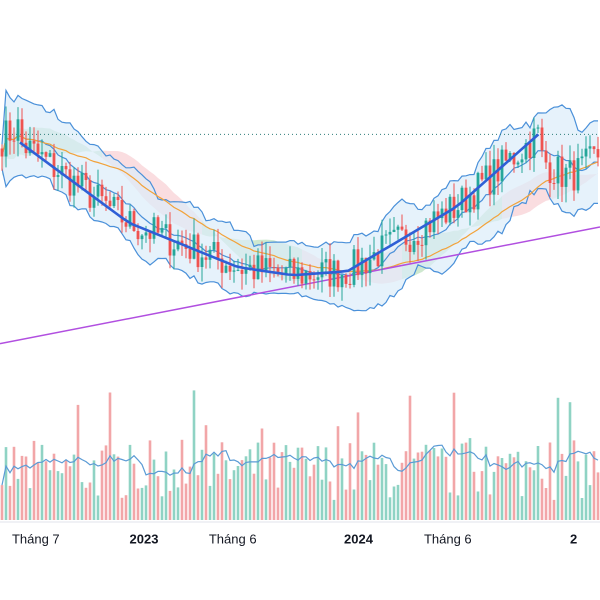  What do you see at coordinates (448, 538) in the screenshot?
I see `x-tick-label: Tháng 6` at bounding box center [448, 538].